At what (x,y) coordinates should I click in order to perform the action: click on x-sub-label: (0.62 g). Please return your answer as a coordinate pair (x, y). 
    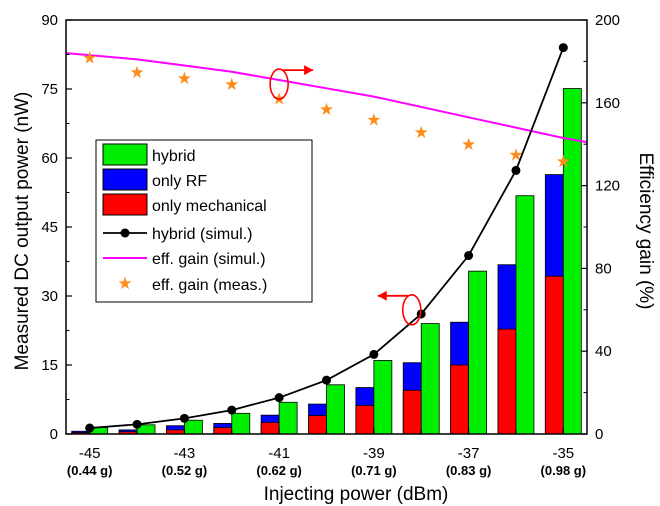
    Looking at the image, I should click on (279, 470).